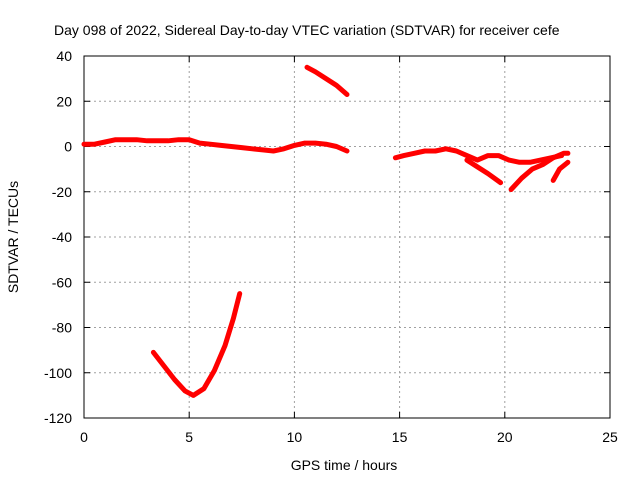  I want to click on y-tick-label: 20, so click(64, 101).